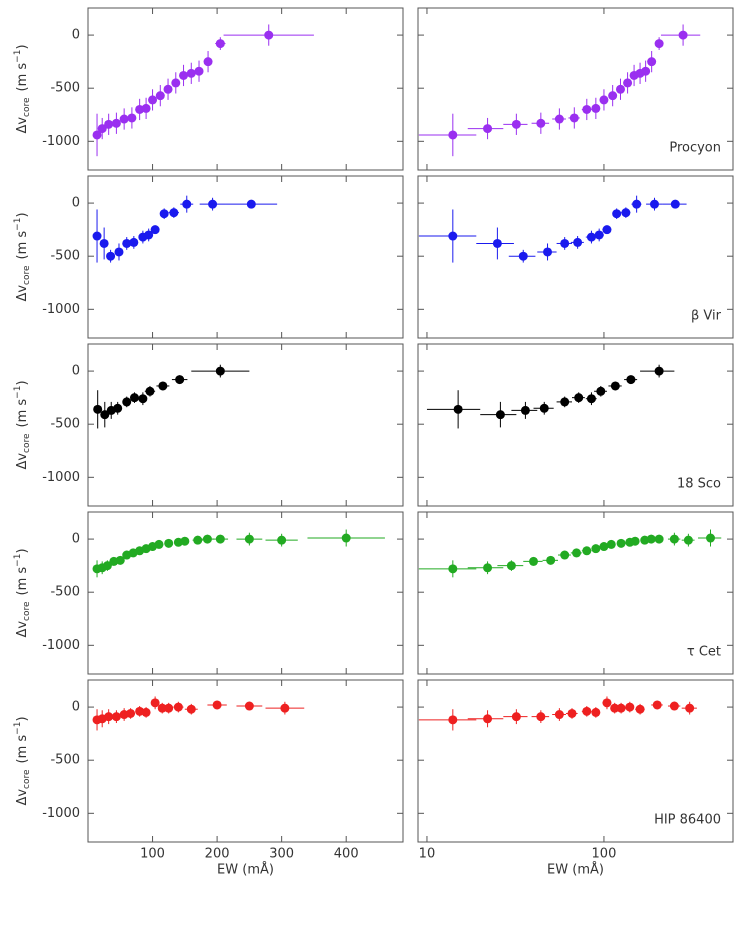  I want to click on x-tick-label: 200, so click(217, 854).